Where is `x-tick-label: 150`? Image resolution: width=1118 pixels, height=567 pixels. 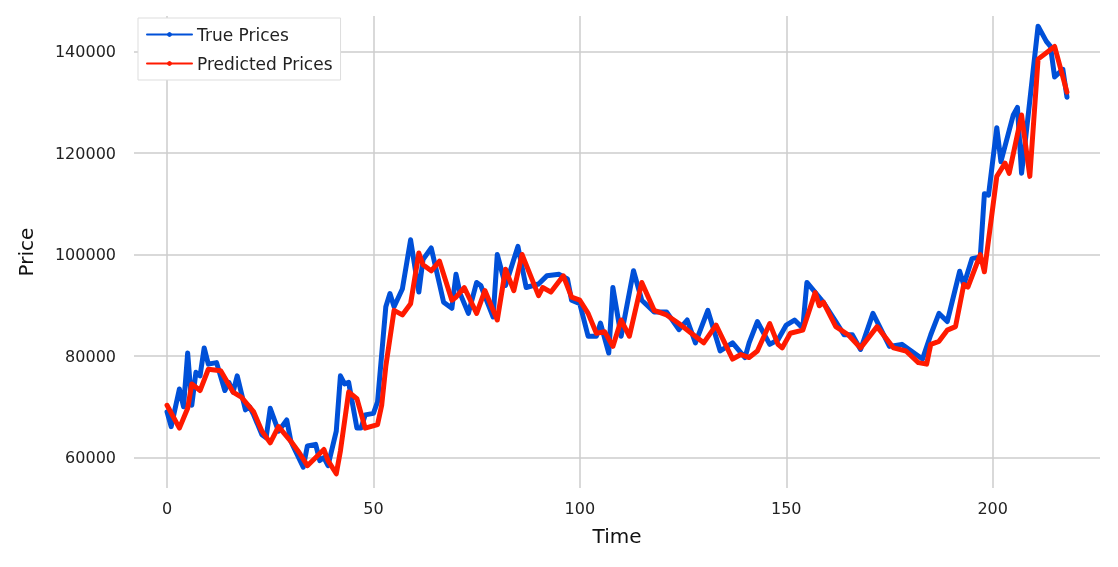
x-tick-label: 150 is located at coordinates (786, 508).